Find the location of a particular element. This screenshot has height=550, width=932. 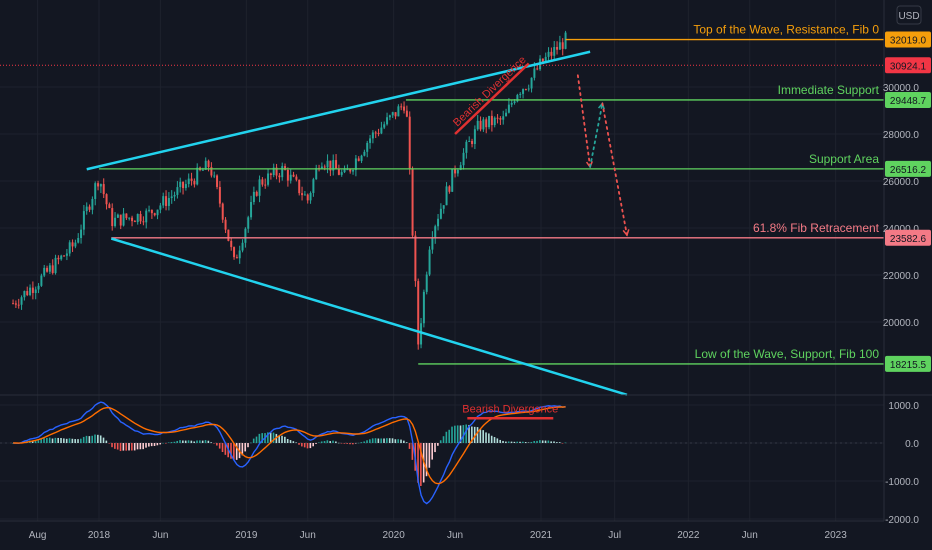

y-tick-label: 28000.0 is located at coordinates (901, 135).